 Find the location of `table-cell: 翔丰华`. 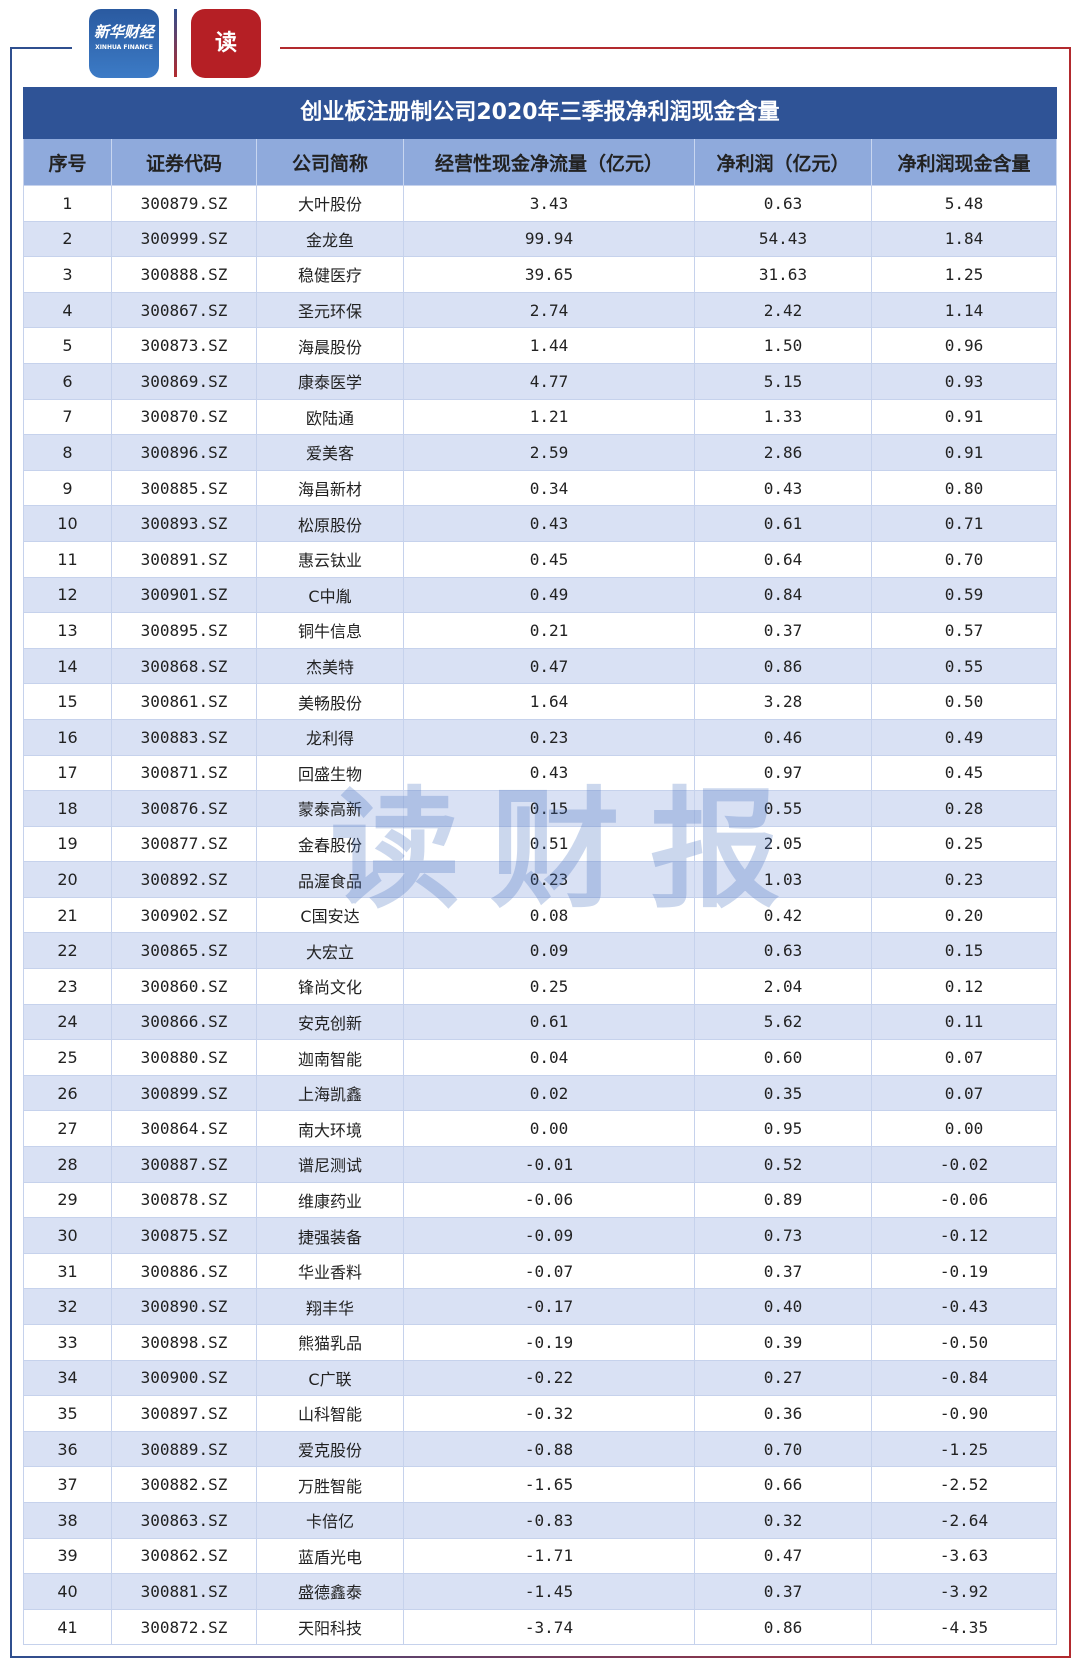

table-cell: 翔丰华 is located at coordinates (330, 1306).